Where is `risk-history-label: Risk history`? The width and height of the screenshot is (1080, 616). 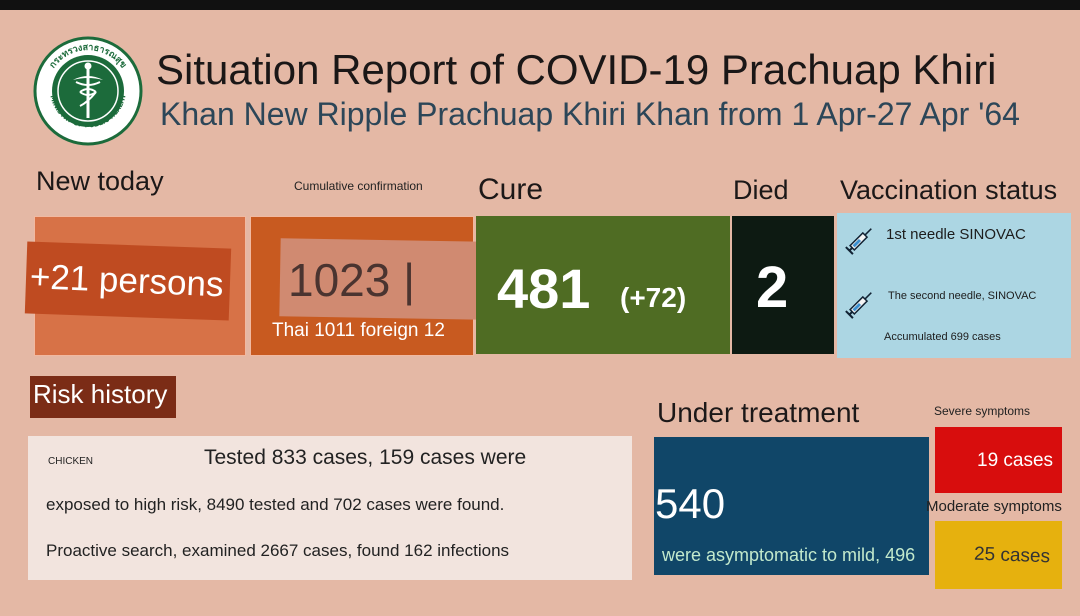 risk-history-label: Risk history is located at coordinates (100, 394).